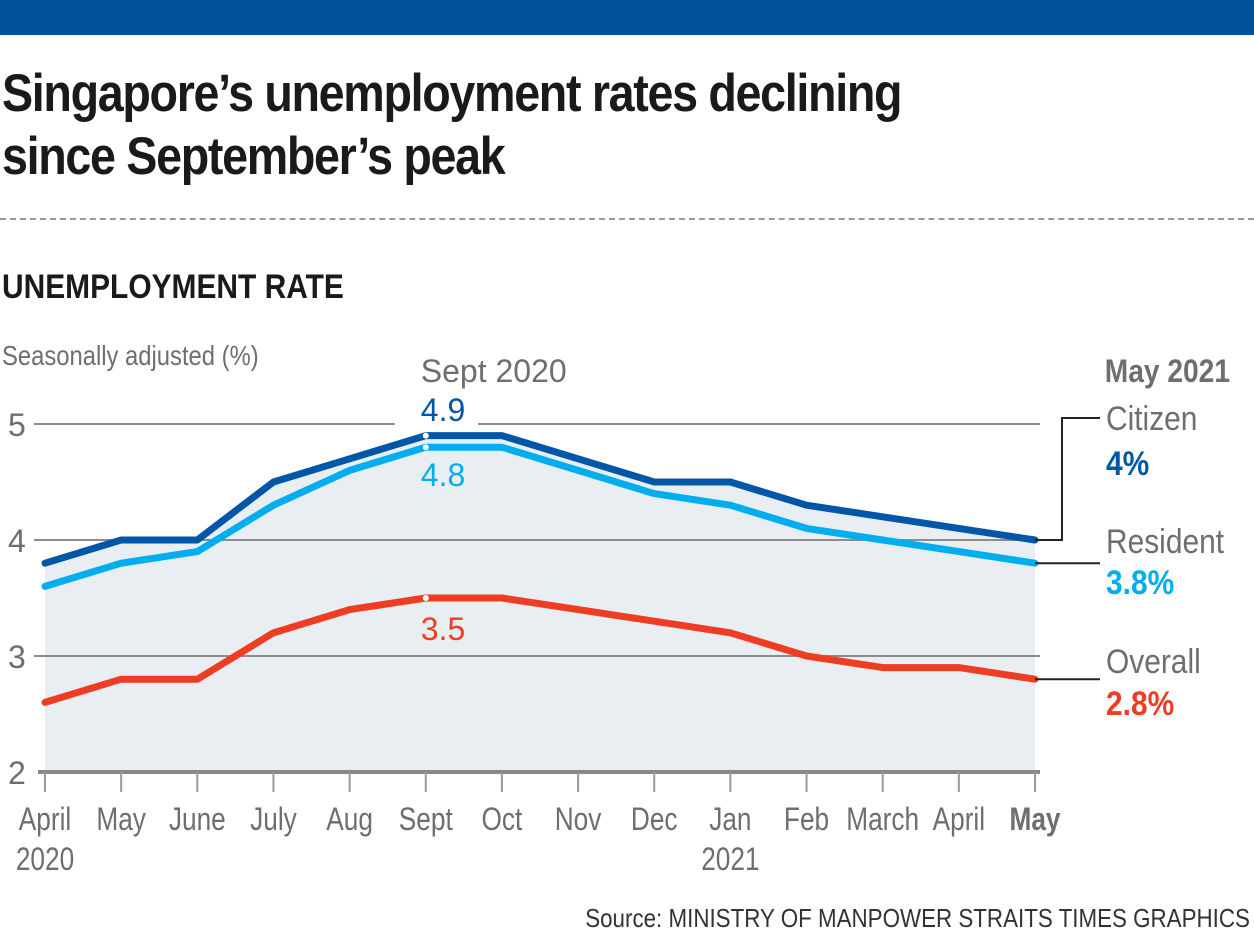 The width and height of the screenshot is (1254, 945). Describe the element at coordinates (349, 820) in the screenshot. I see `x-tick-label: Aug` at that location.